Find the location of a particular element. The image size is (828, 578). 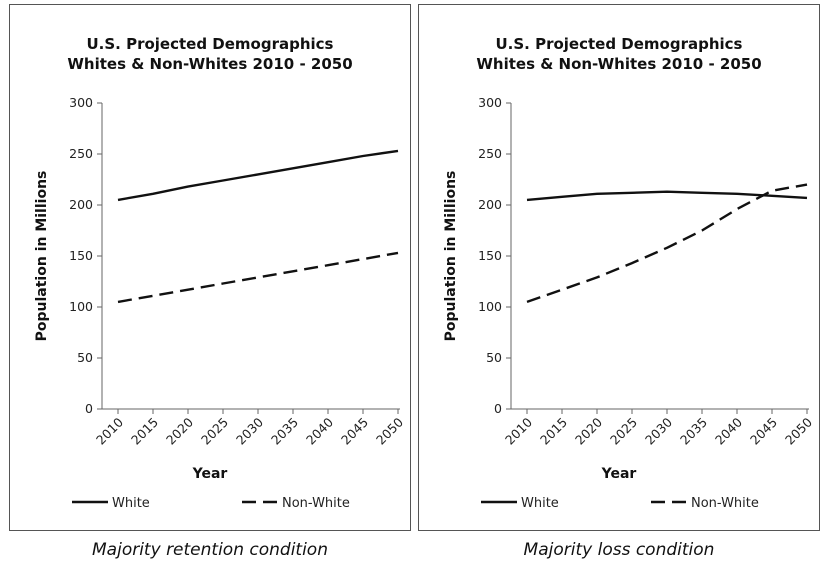

caption-loss: Majority loss condition is located at coordinates (619, 550).